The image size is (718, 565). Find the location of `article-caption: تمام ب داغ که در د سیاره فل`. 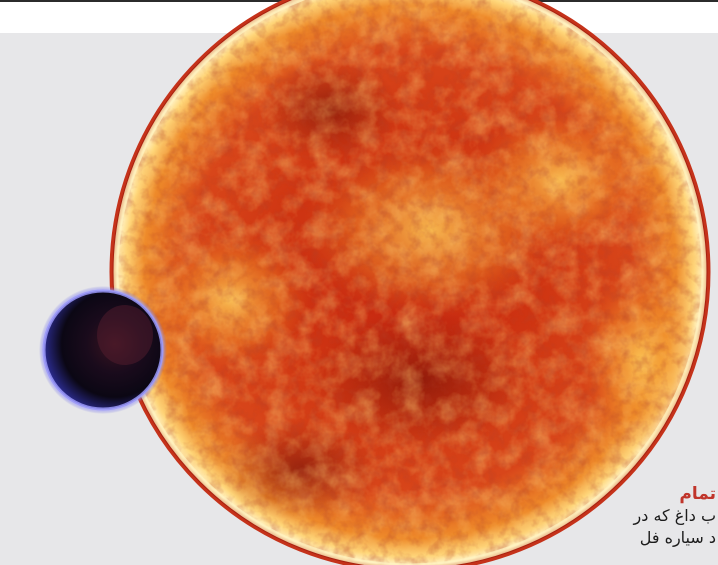

article-caption: تمام ب داغ که در د سیاره فل is located at coordinates (656, 516).